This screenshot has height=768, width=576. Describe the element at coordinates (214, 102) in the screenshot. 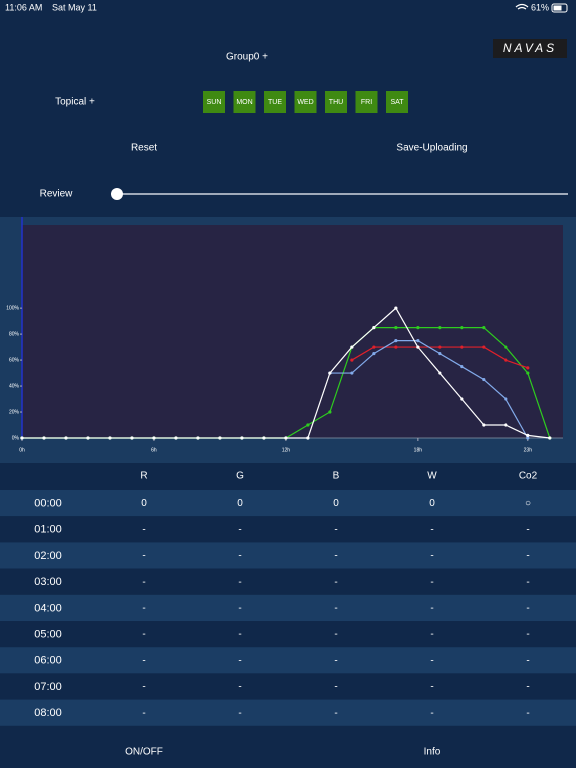

I see `day-button: SUN` at that location.